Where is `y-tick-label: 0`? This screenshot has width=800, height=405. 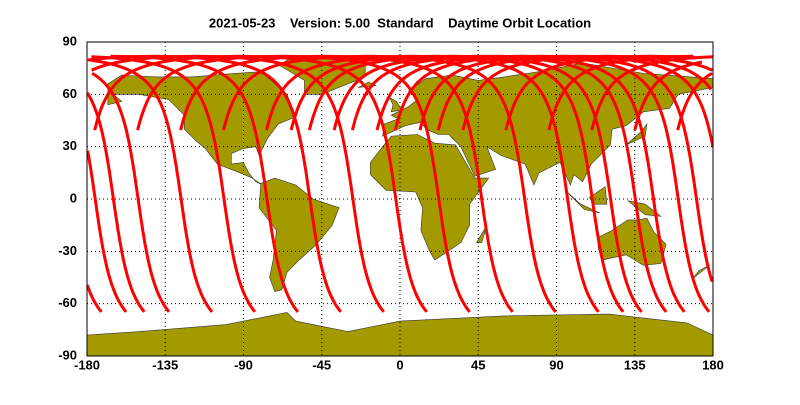
y-tick-label: 0 is located at coordinates (73, 197).